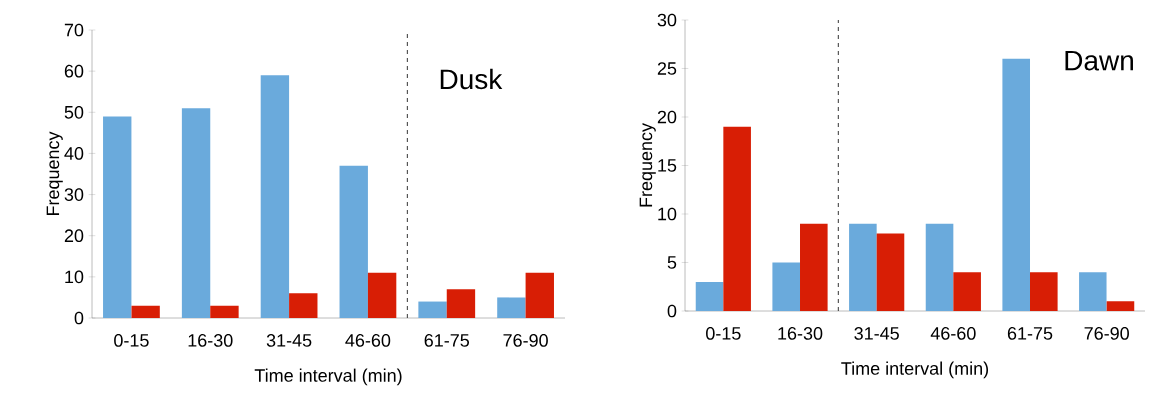  Describe the element at coordinates (1099, 60) in the screenshot. I see `annotation: Dawn` at that location.